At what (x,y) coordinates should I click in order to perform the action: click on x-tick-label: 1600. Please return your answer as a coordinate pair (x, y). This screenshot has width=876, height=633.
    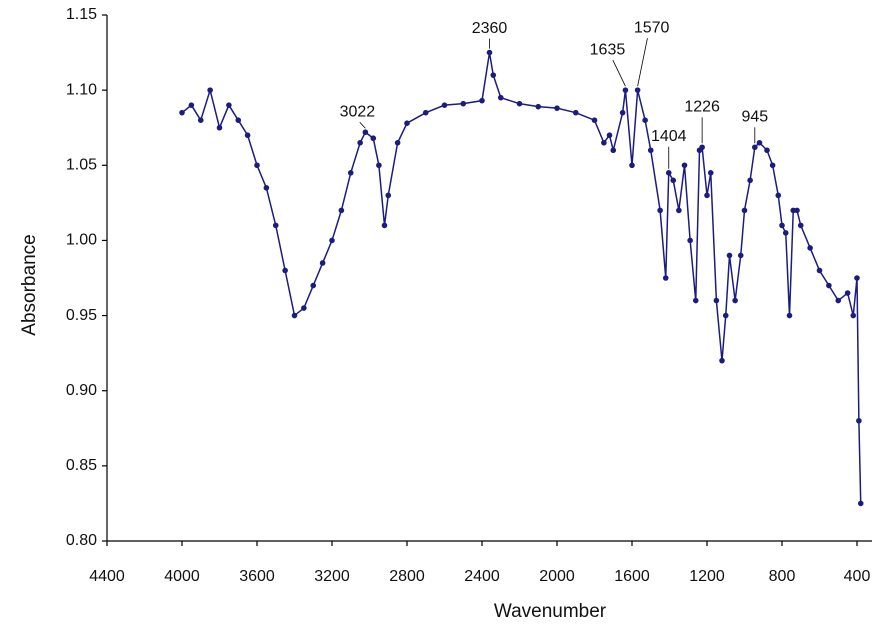
    Looking at the image, I should click on (632, 576).